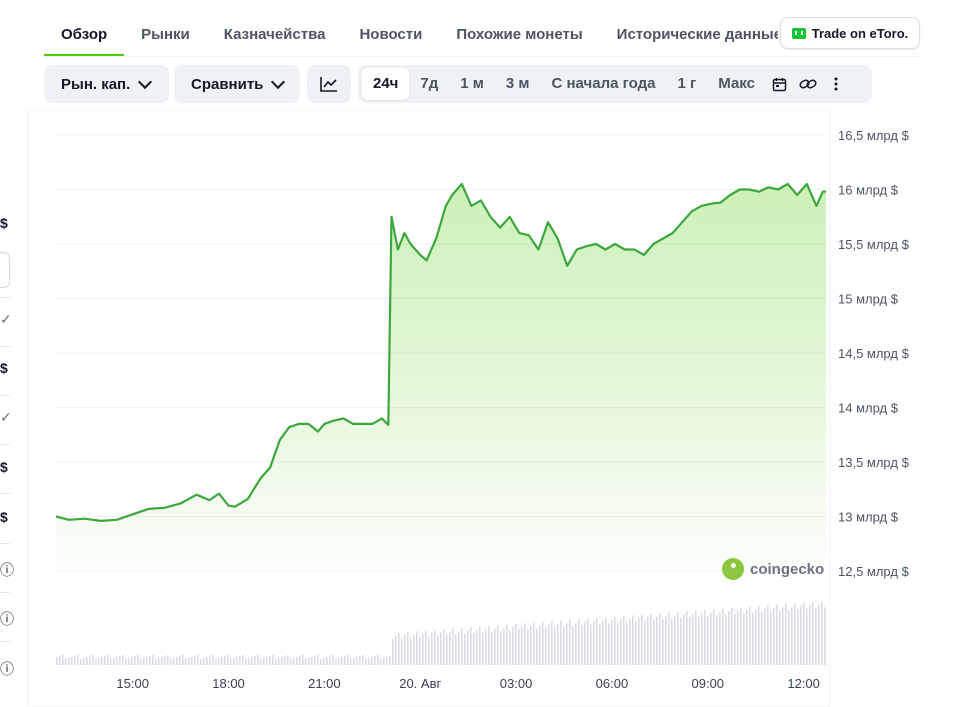 The width and height of the screenshot is (960, 707). What do you see at coordinates (4, 368) in the screenshot?
I see `left-edge-glyph: $` at bounding box center [4, 368].